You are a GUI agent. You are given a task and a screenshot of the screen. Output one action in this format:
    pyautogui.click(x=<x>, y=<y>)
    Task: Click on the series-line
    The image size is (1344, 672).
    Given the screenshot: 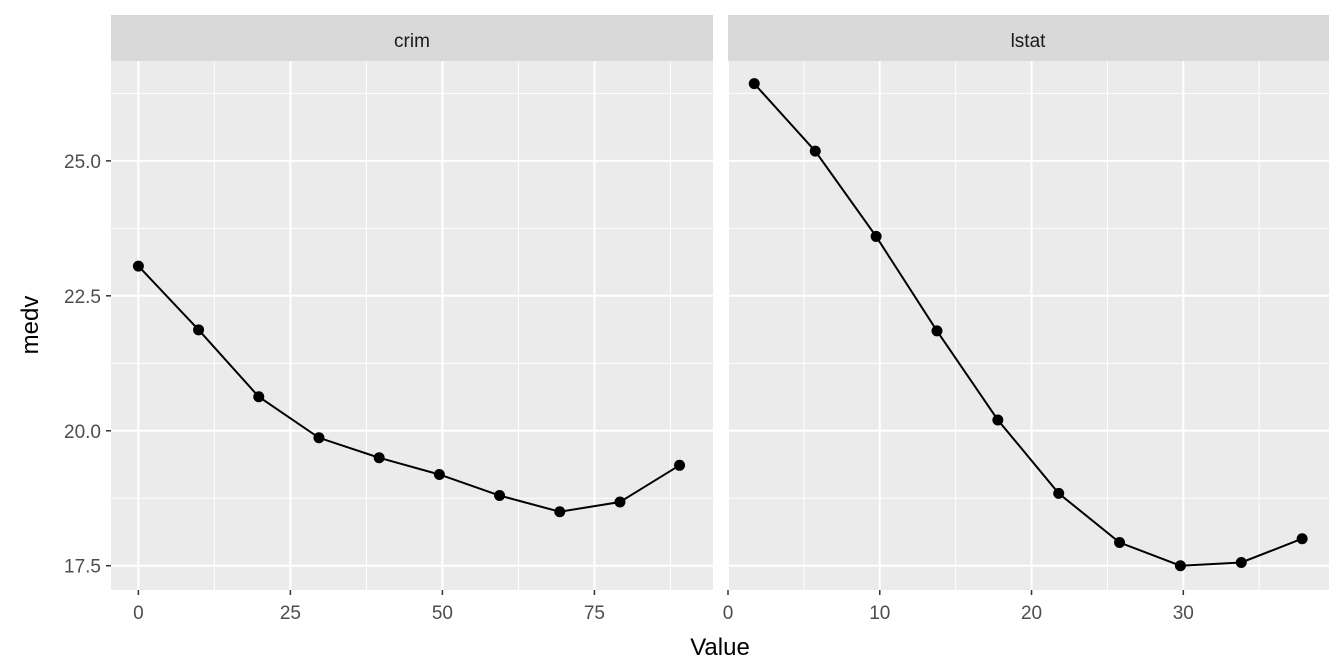 What is the action you would take?
    pyautogui.click(x=409, y=389)
    